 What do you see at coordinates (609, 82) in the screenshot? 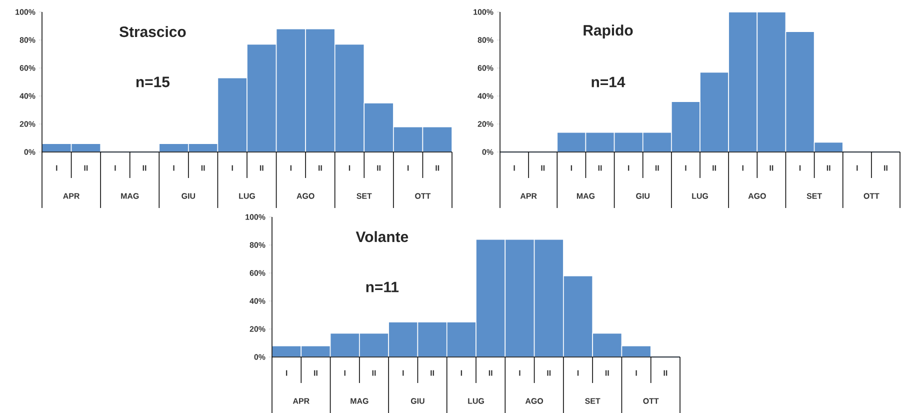
I see `text: n=14` at bounding box center [609, 82].